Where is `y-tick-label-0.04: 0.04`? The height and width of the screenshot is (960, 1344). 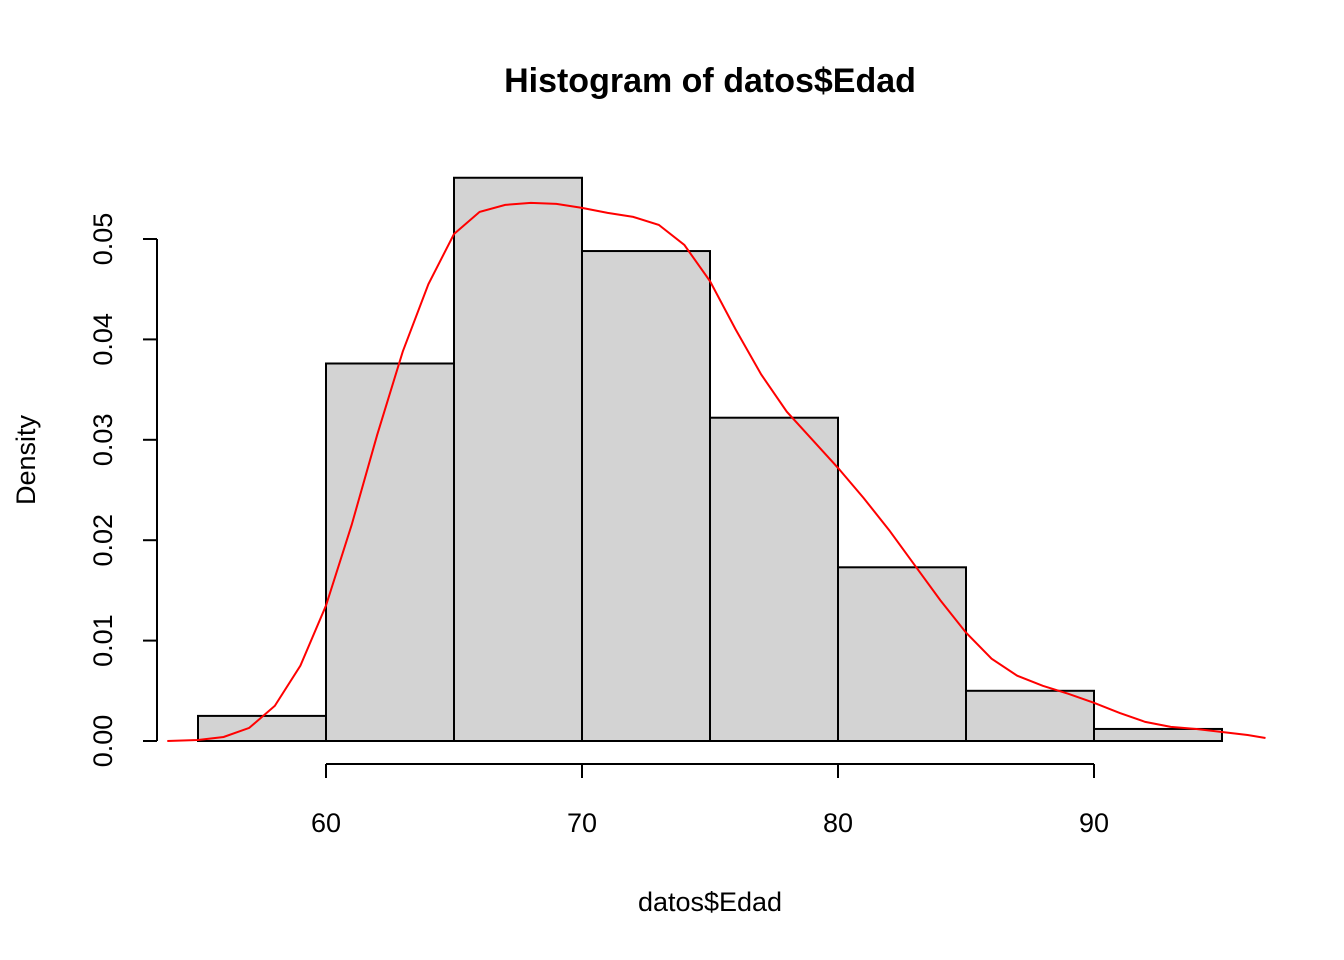 y-tick-label-0.04: 0.04 is located at coordinates (103, 339).